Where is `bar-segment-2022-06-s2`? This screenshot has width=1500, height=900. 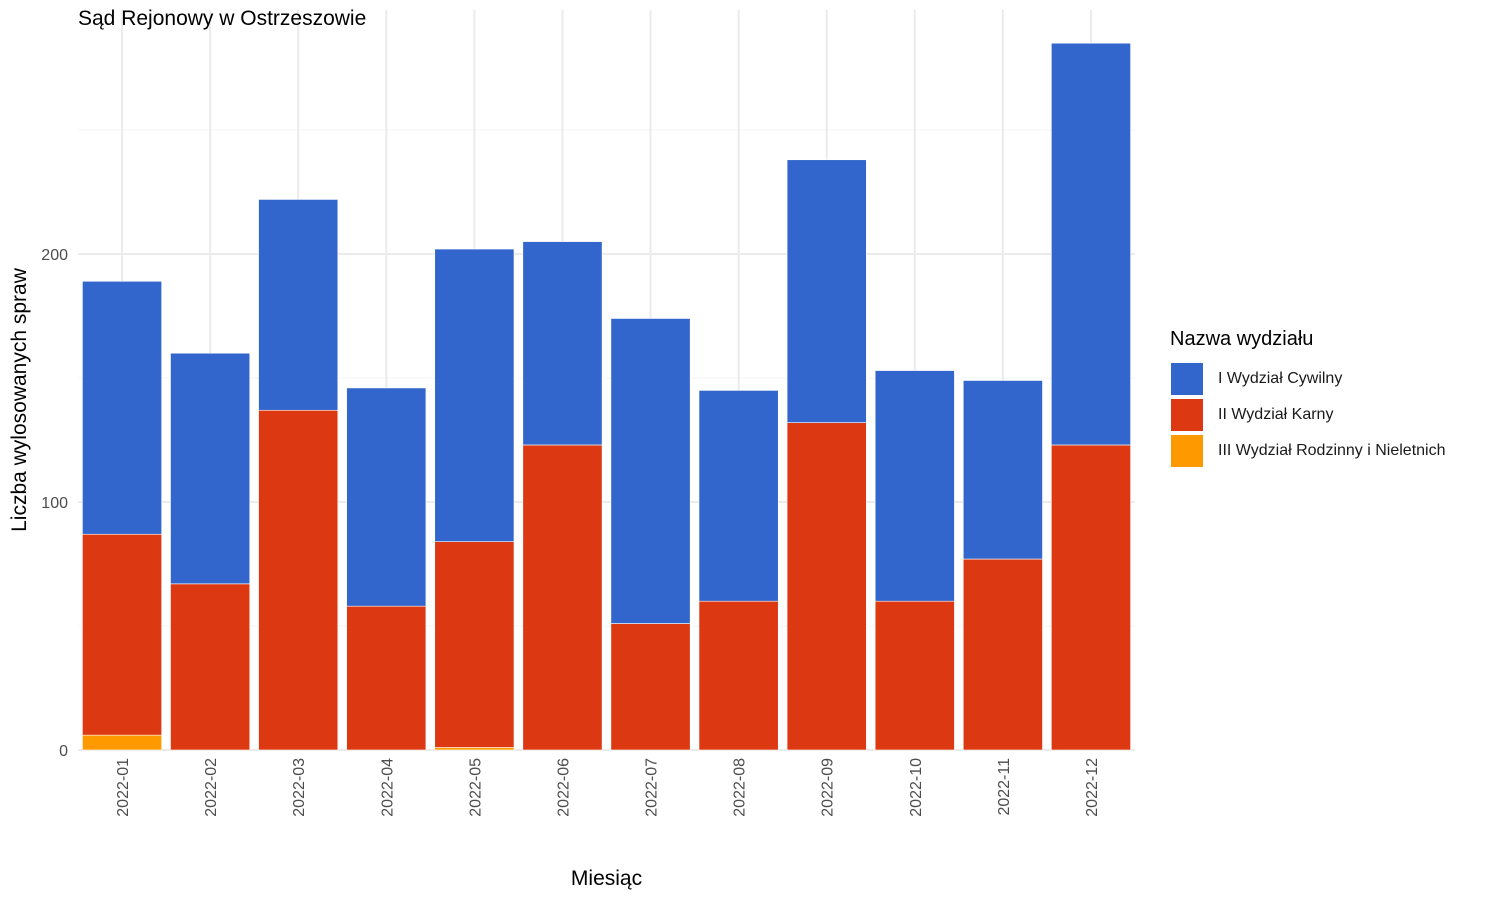
bar-segment-2022-06-s2 is located at coordinates (562, 343).